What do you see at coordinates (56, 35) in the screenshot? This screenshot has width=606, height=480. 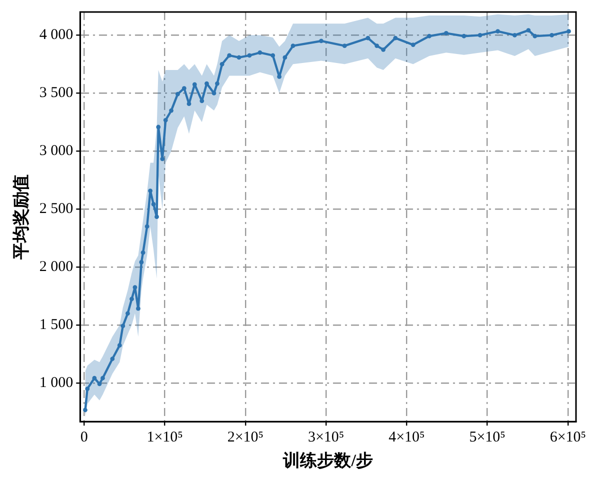 I see `y-tick-label: 4 000` at bounding box center [56, 35].